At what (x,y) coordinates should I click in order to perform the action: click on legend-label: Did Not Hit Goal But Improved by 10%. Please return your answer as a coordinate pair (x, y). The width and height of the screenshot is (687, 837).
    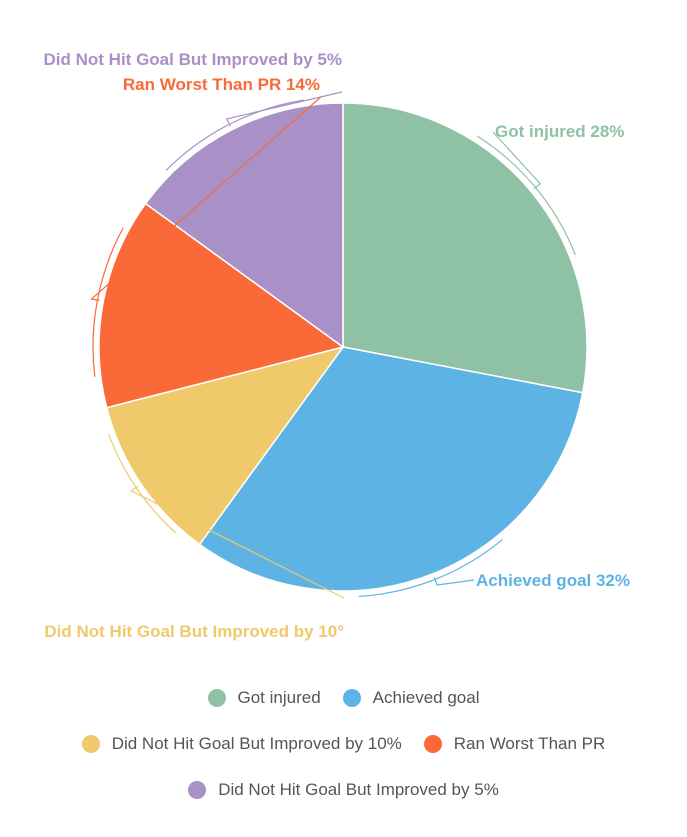
    Looking at the image, I should click on (256, 743).